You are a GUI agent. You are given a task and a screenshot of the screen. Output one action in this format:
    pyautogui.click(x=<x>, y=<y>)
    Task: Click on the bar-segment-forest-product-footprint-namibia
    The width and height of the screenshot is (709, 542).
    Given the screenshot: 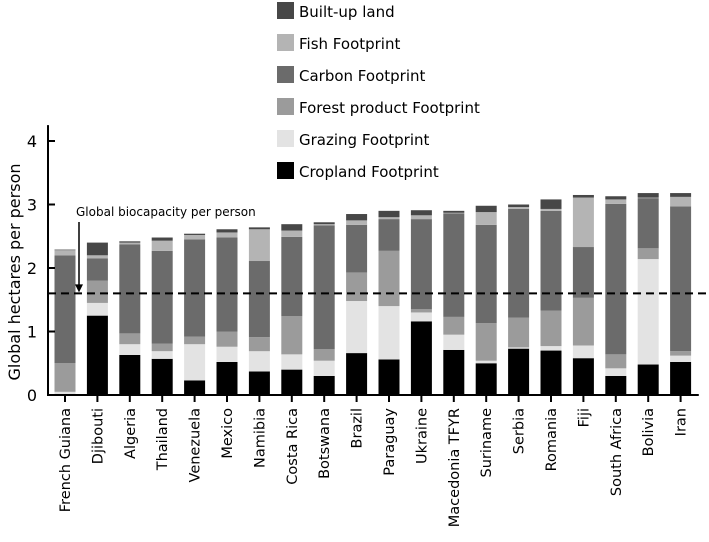 What is the action you would take?
    pyautogui.click(x=259, y=344)
    